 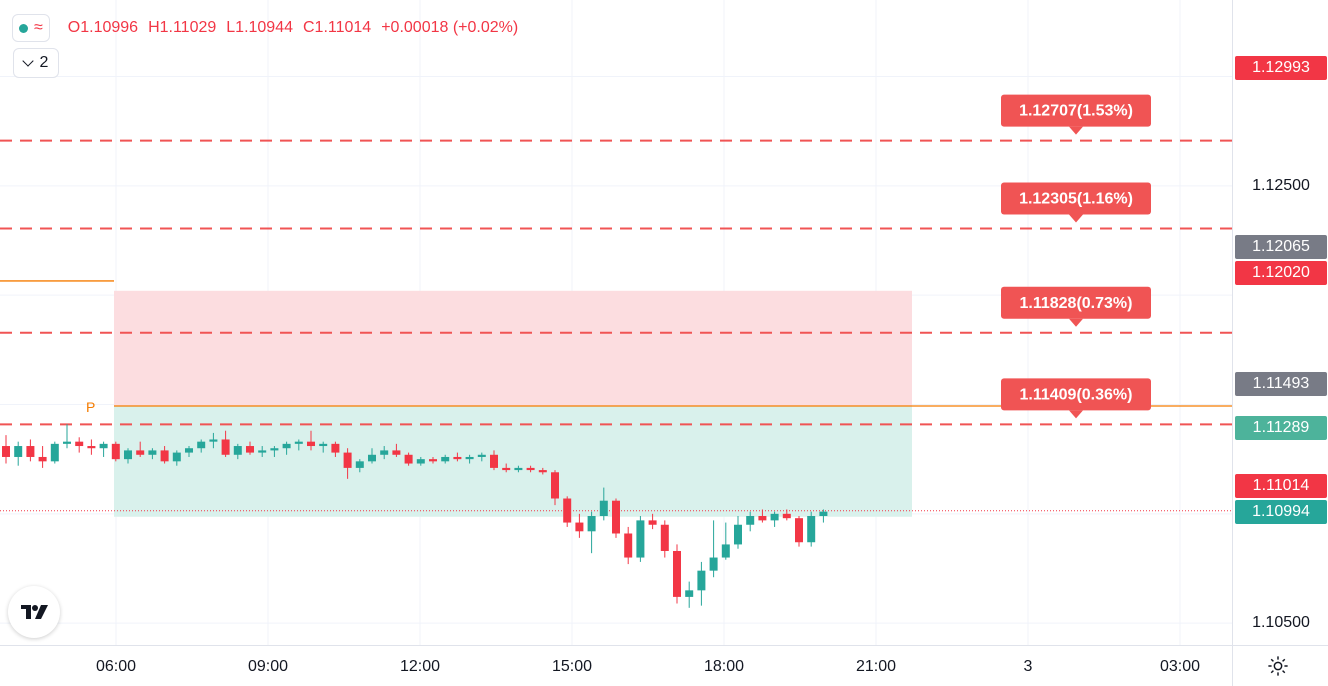 What do you see at coordinates (1281, 185) in the screenshot?
I see `price-tick-label: 1.12500` at bounding box center [1281, 185].